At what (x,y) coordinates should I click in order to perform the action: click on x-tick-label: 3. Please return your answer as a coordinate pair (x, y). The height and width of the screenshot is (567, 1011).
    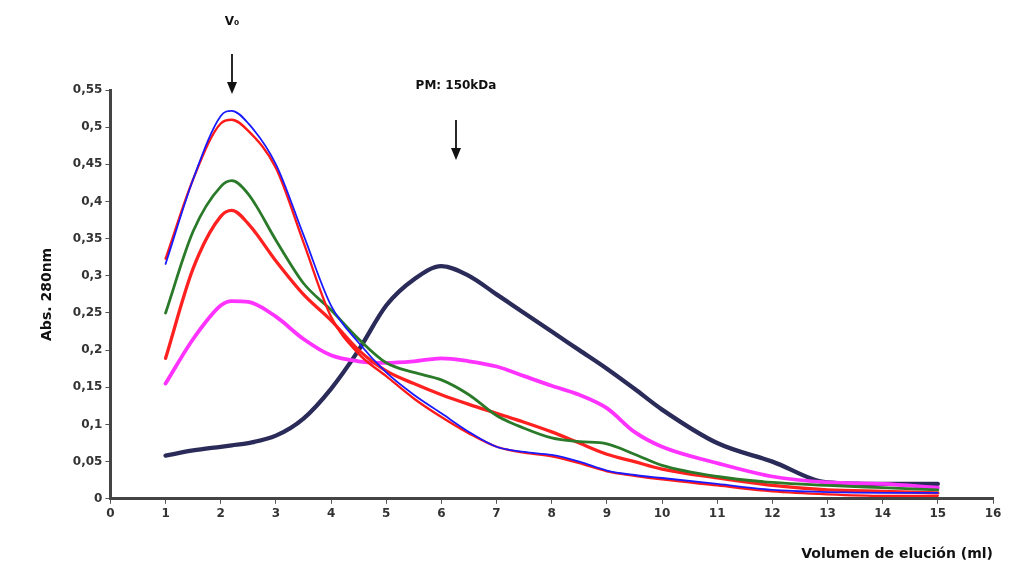
    Looking at the image, I should click on (276, 513).